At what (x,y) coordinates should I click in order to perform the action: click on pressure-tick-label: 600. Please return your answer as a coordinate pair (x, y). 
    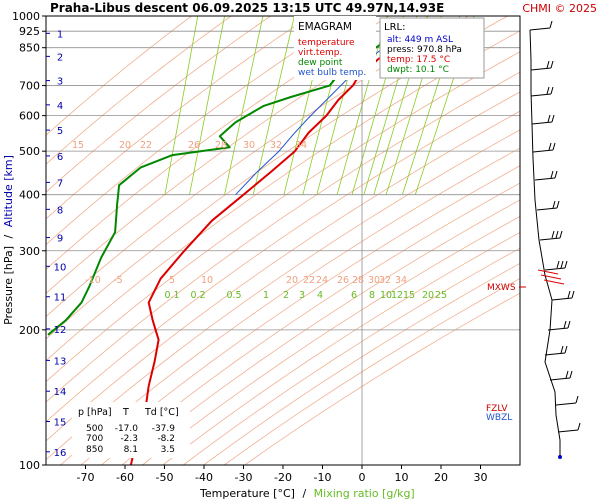
    Looking at the image, I should click on (29, 116).